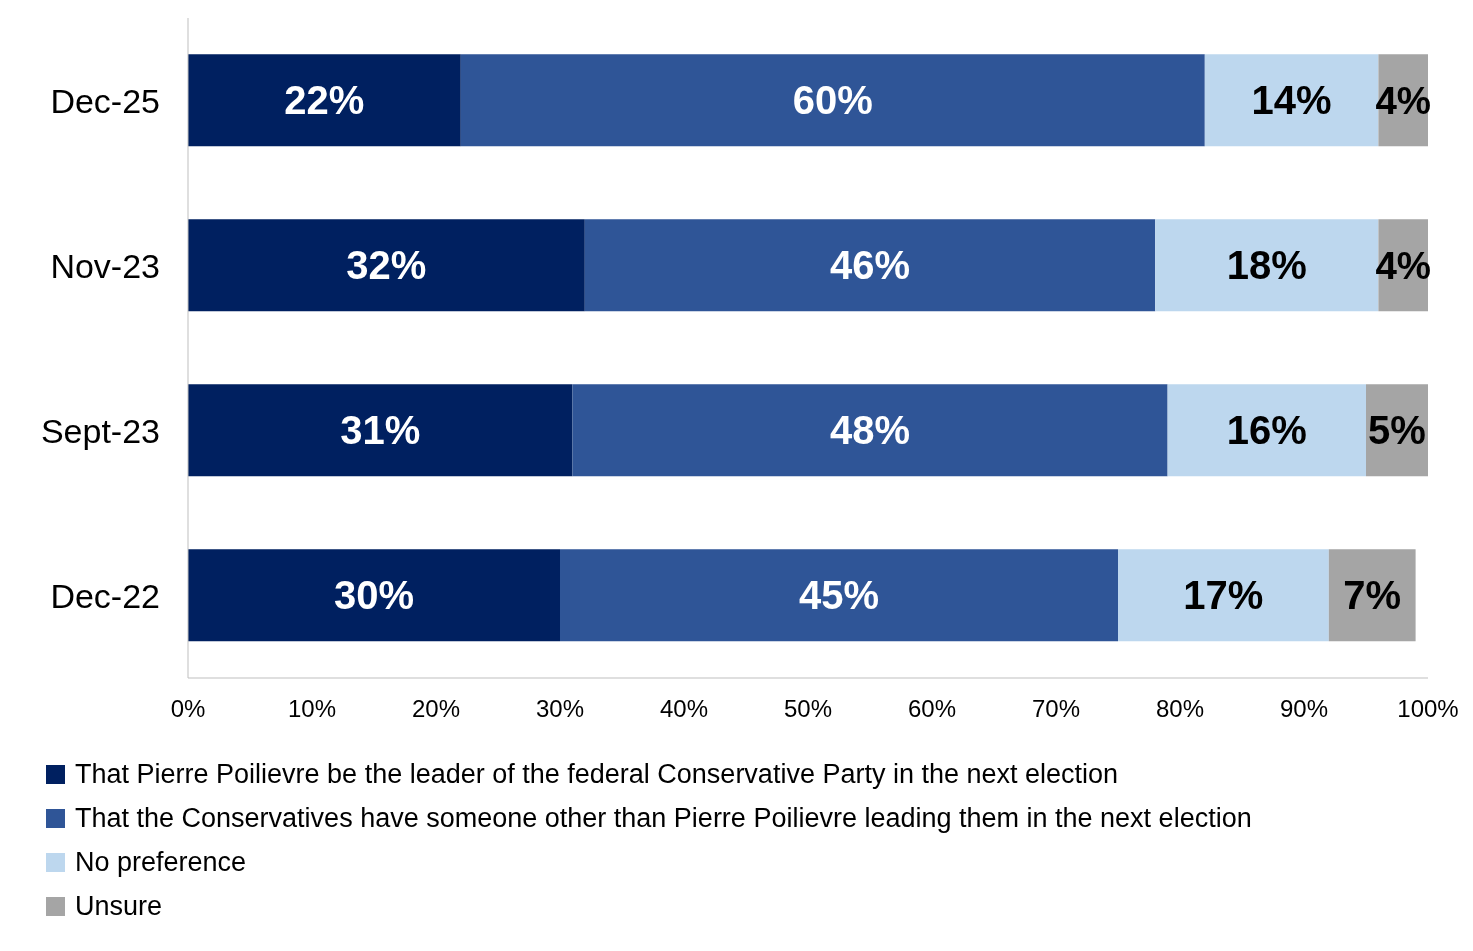 This screenshot has height=951, width=1473. What do you see at coordinates (1266, 265) in the screenshot?
I see `data-label: 18%` at bounding box center [1266, 265].